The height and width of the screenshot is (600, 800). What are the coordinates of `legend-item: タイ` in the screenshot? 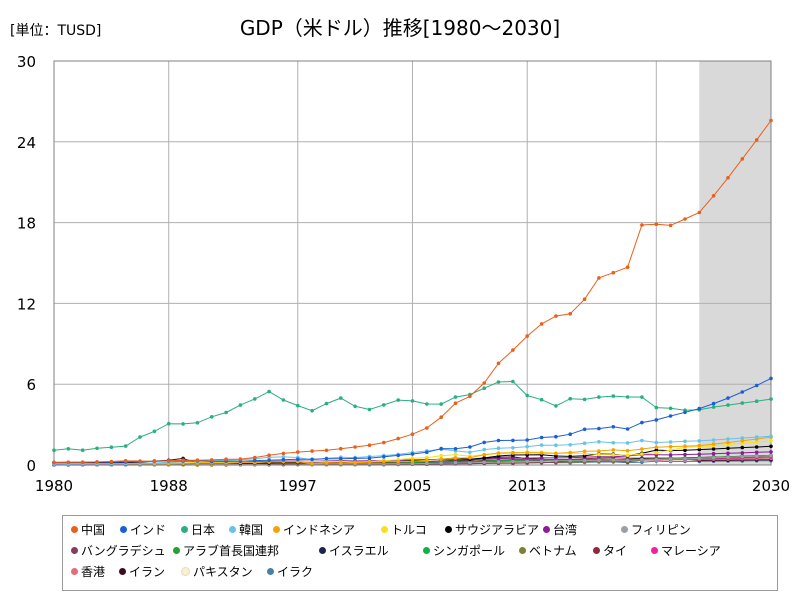 It's located at (610, 551).